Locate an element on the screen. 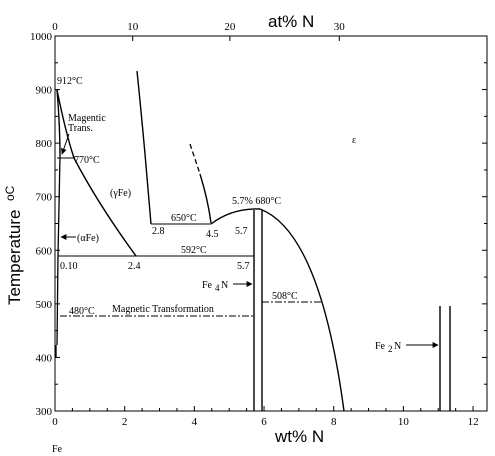 The height and width of the screenshot is (456, 495). top-axis-title: at% N is located at coordinates (291, 21).